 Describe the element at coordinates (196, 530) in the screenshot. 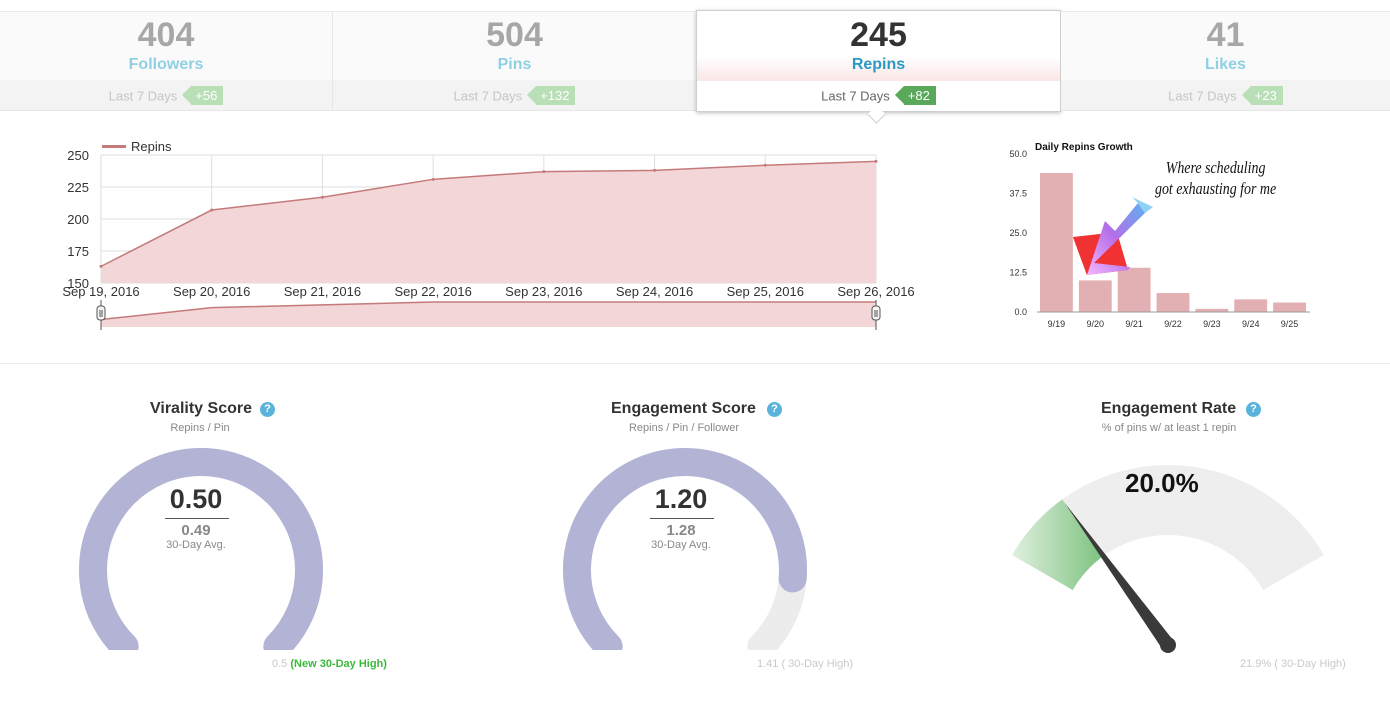

I see `virality-avg: 0.49` at that location.